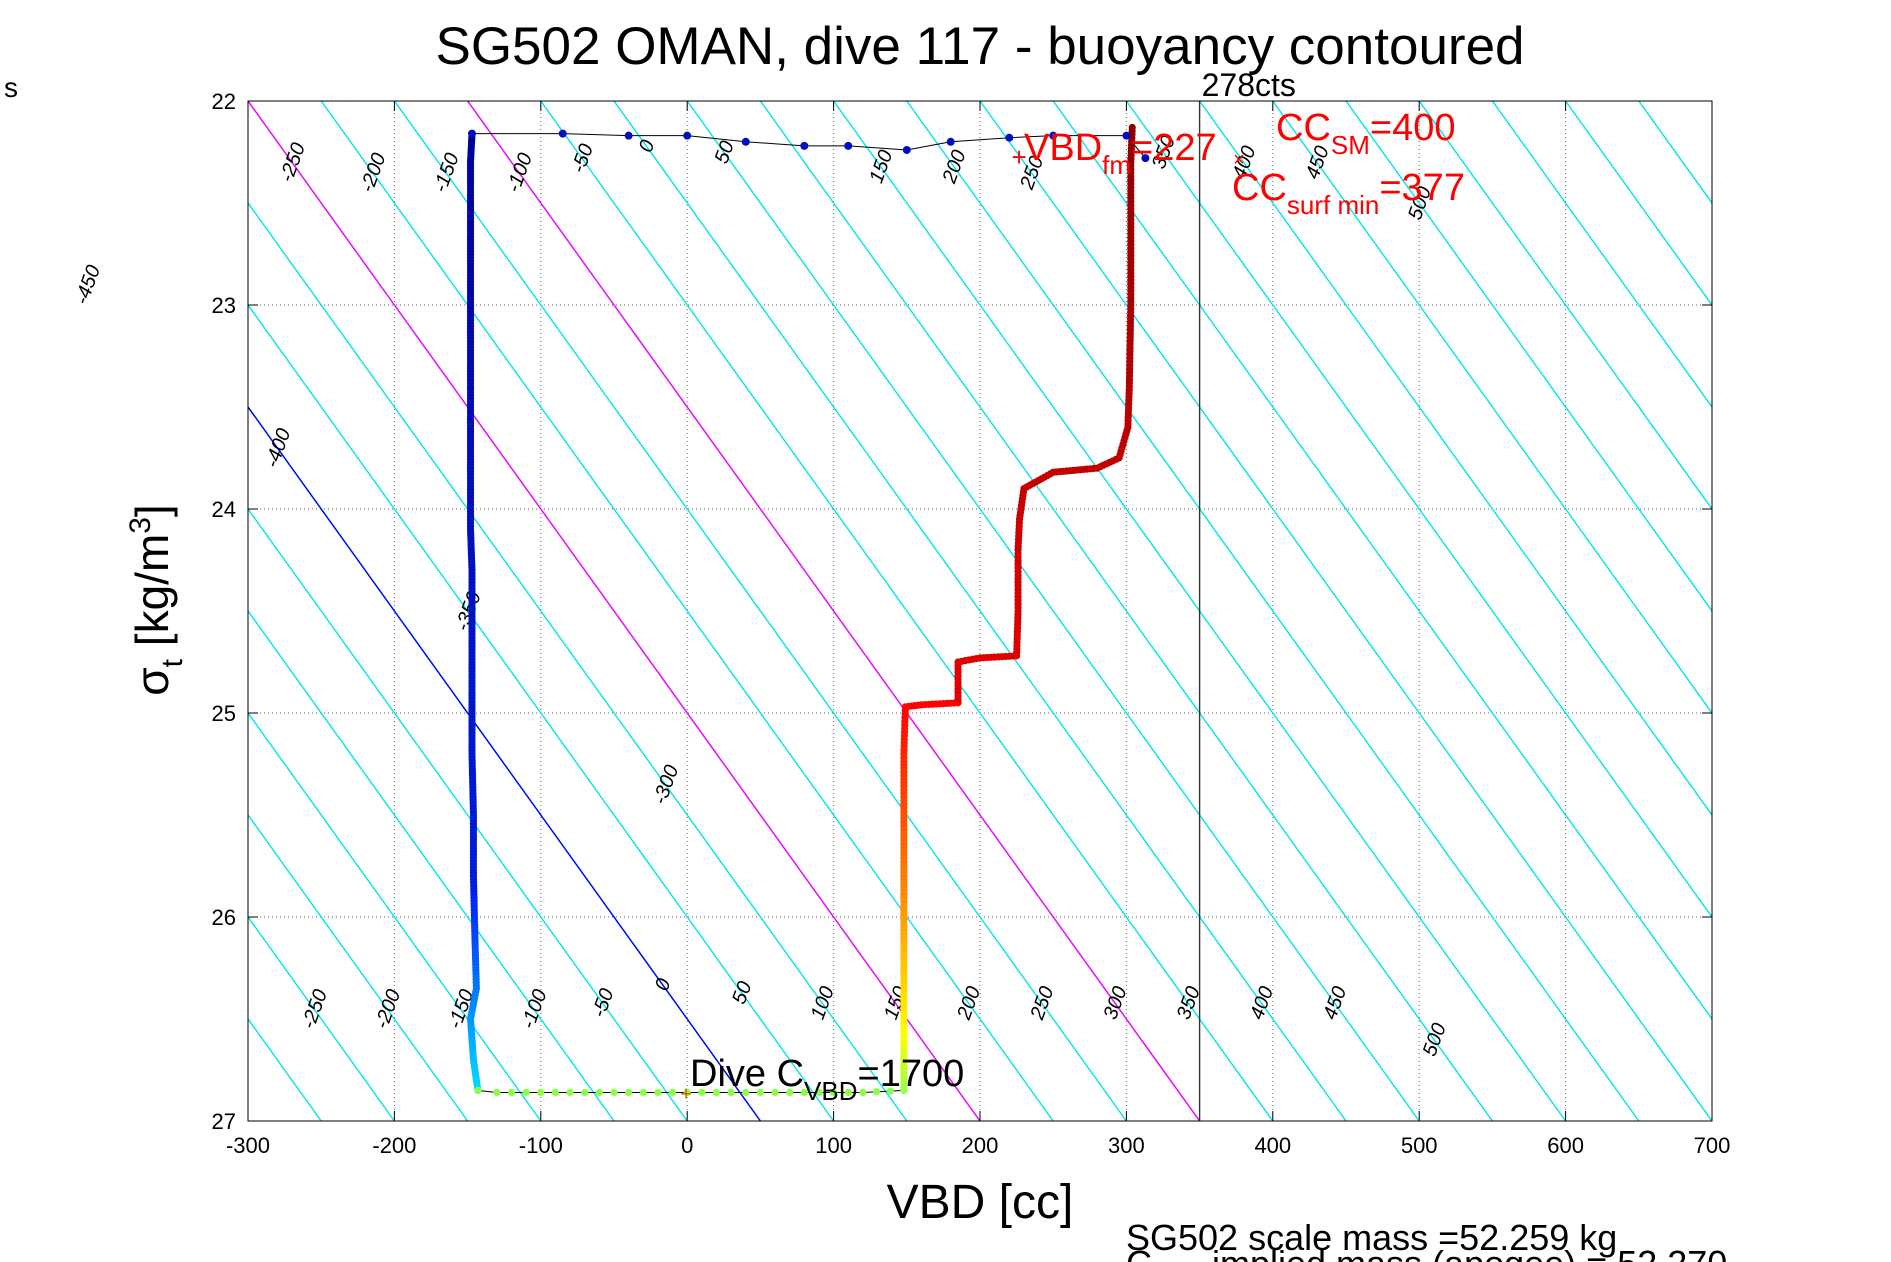 The width and height of the screenshot is (1891, 1262). Describe the element at coordinates (1272, 1145) in the screenshot. I see `x-tick-label: 400` at that location.